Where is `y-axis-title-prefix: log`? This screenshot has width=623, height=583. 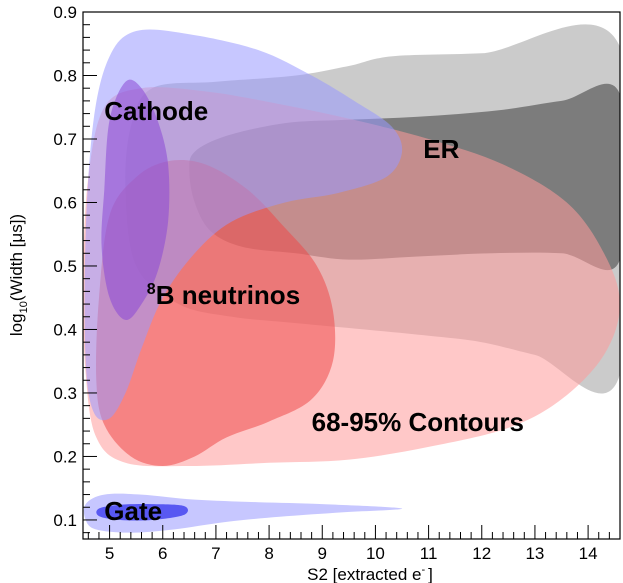
y-axis-title-prefix: log is located at coordinates (16, 324).